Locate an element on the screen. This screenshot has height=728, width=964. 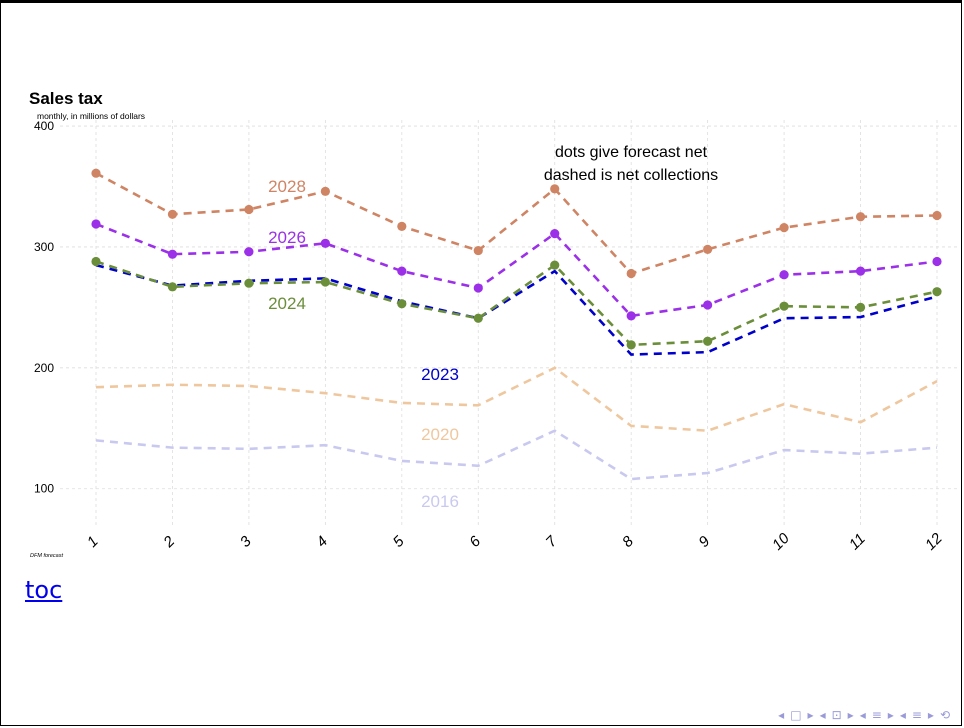
y-tick-label-300: 300 is located at coordinates (44, 247).